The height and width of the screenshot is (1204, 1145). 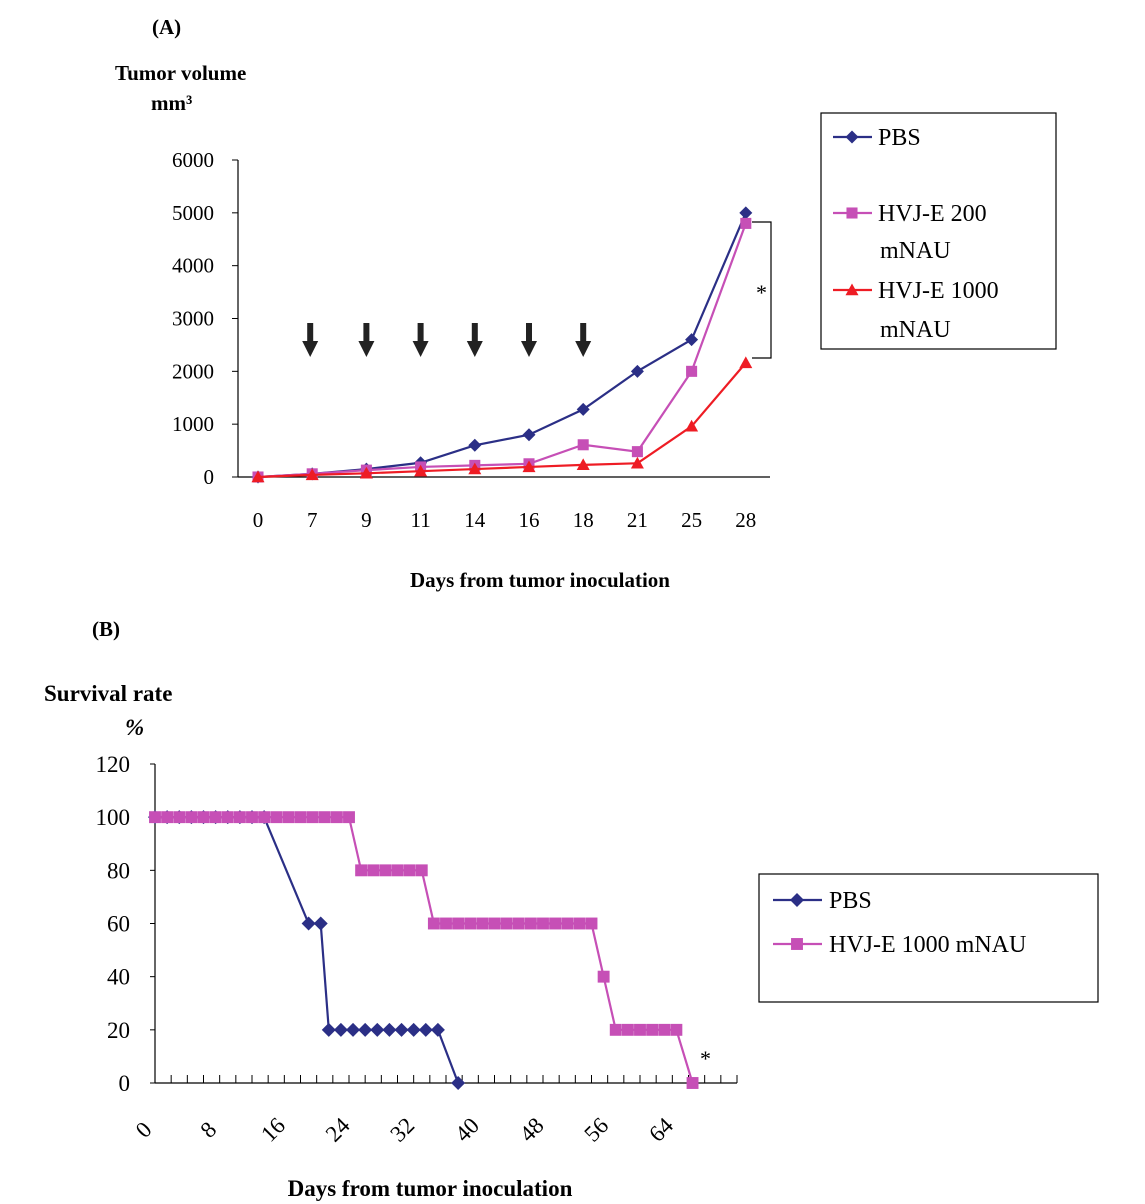 What do you see at coordinates (193, 266) in the screenshot?
I see `y-tick-label: 4000` at bounding box center [193, 266].